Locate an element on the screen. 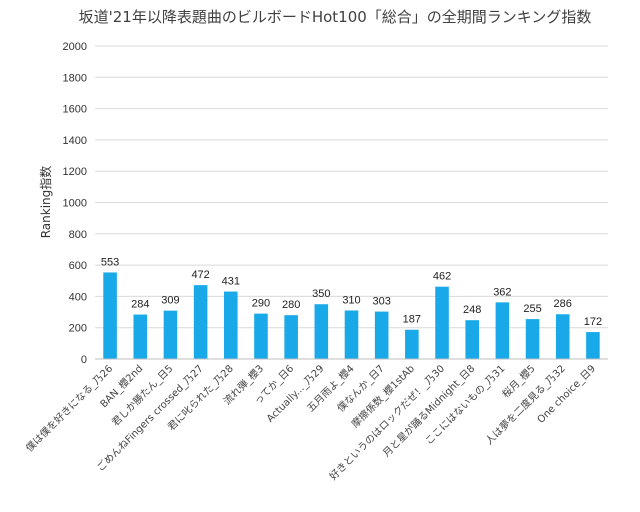 This screenshot has height=512, width=640. data-label: 187 is located at coordinates (412, 320).